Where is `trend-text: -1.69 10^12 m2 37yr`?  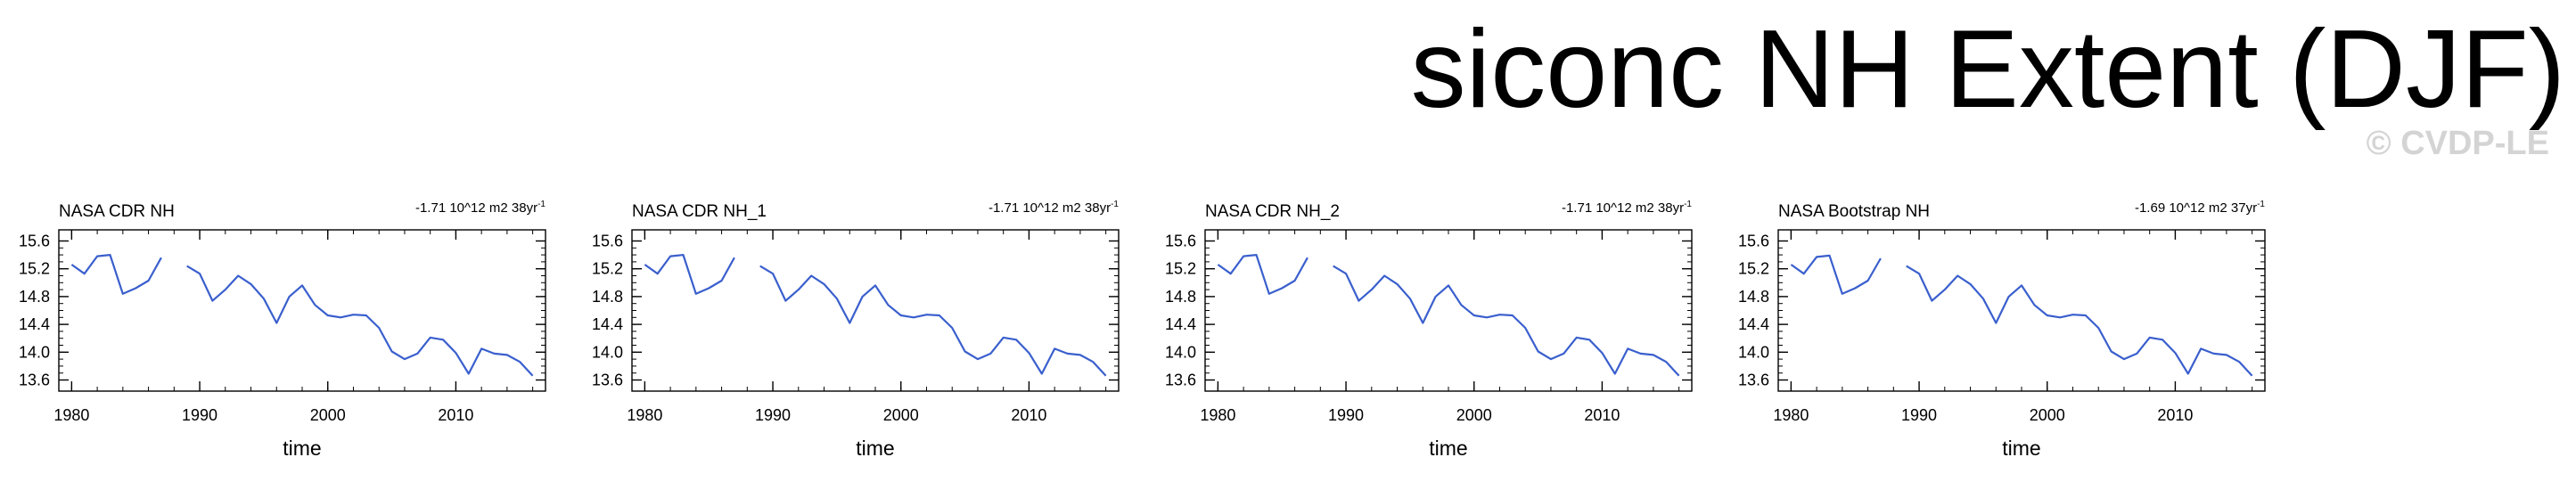 trend-text: -1.69 10^12 m2 37yr is located at coordinates (2196, 208).